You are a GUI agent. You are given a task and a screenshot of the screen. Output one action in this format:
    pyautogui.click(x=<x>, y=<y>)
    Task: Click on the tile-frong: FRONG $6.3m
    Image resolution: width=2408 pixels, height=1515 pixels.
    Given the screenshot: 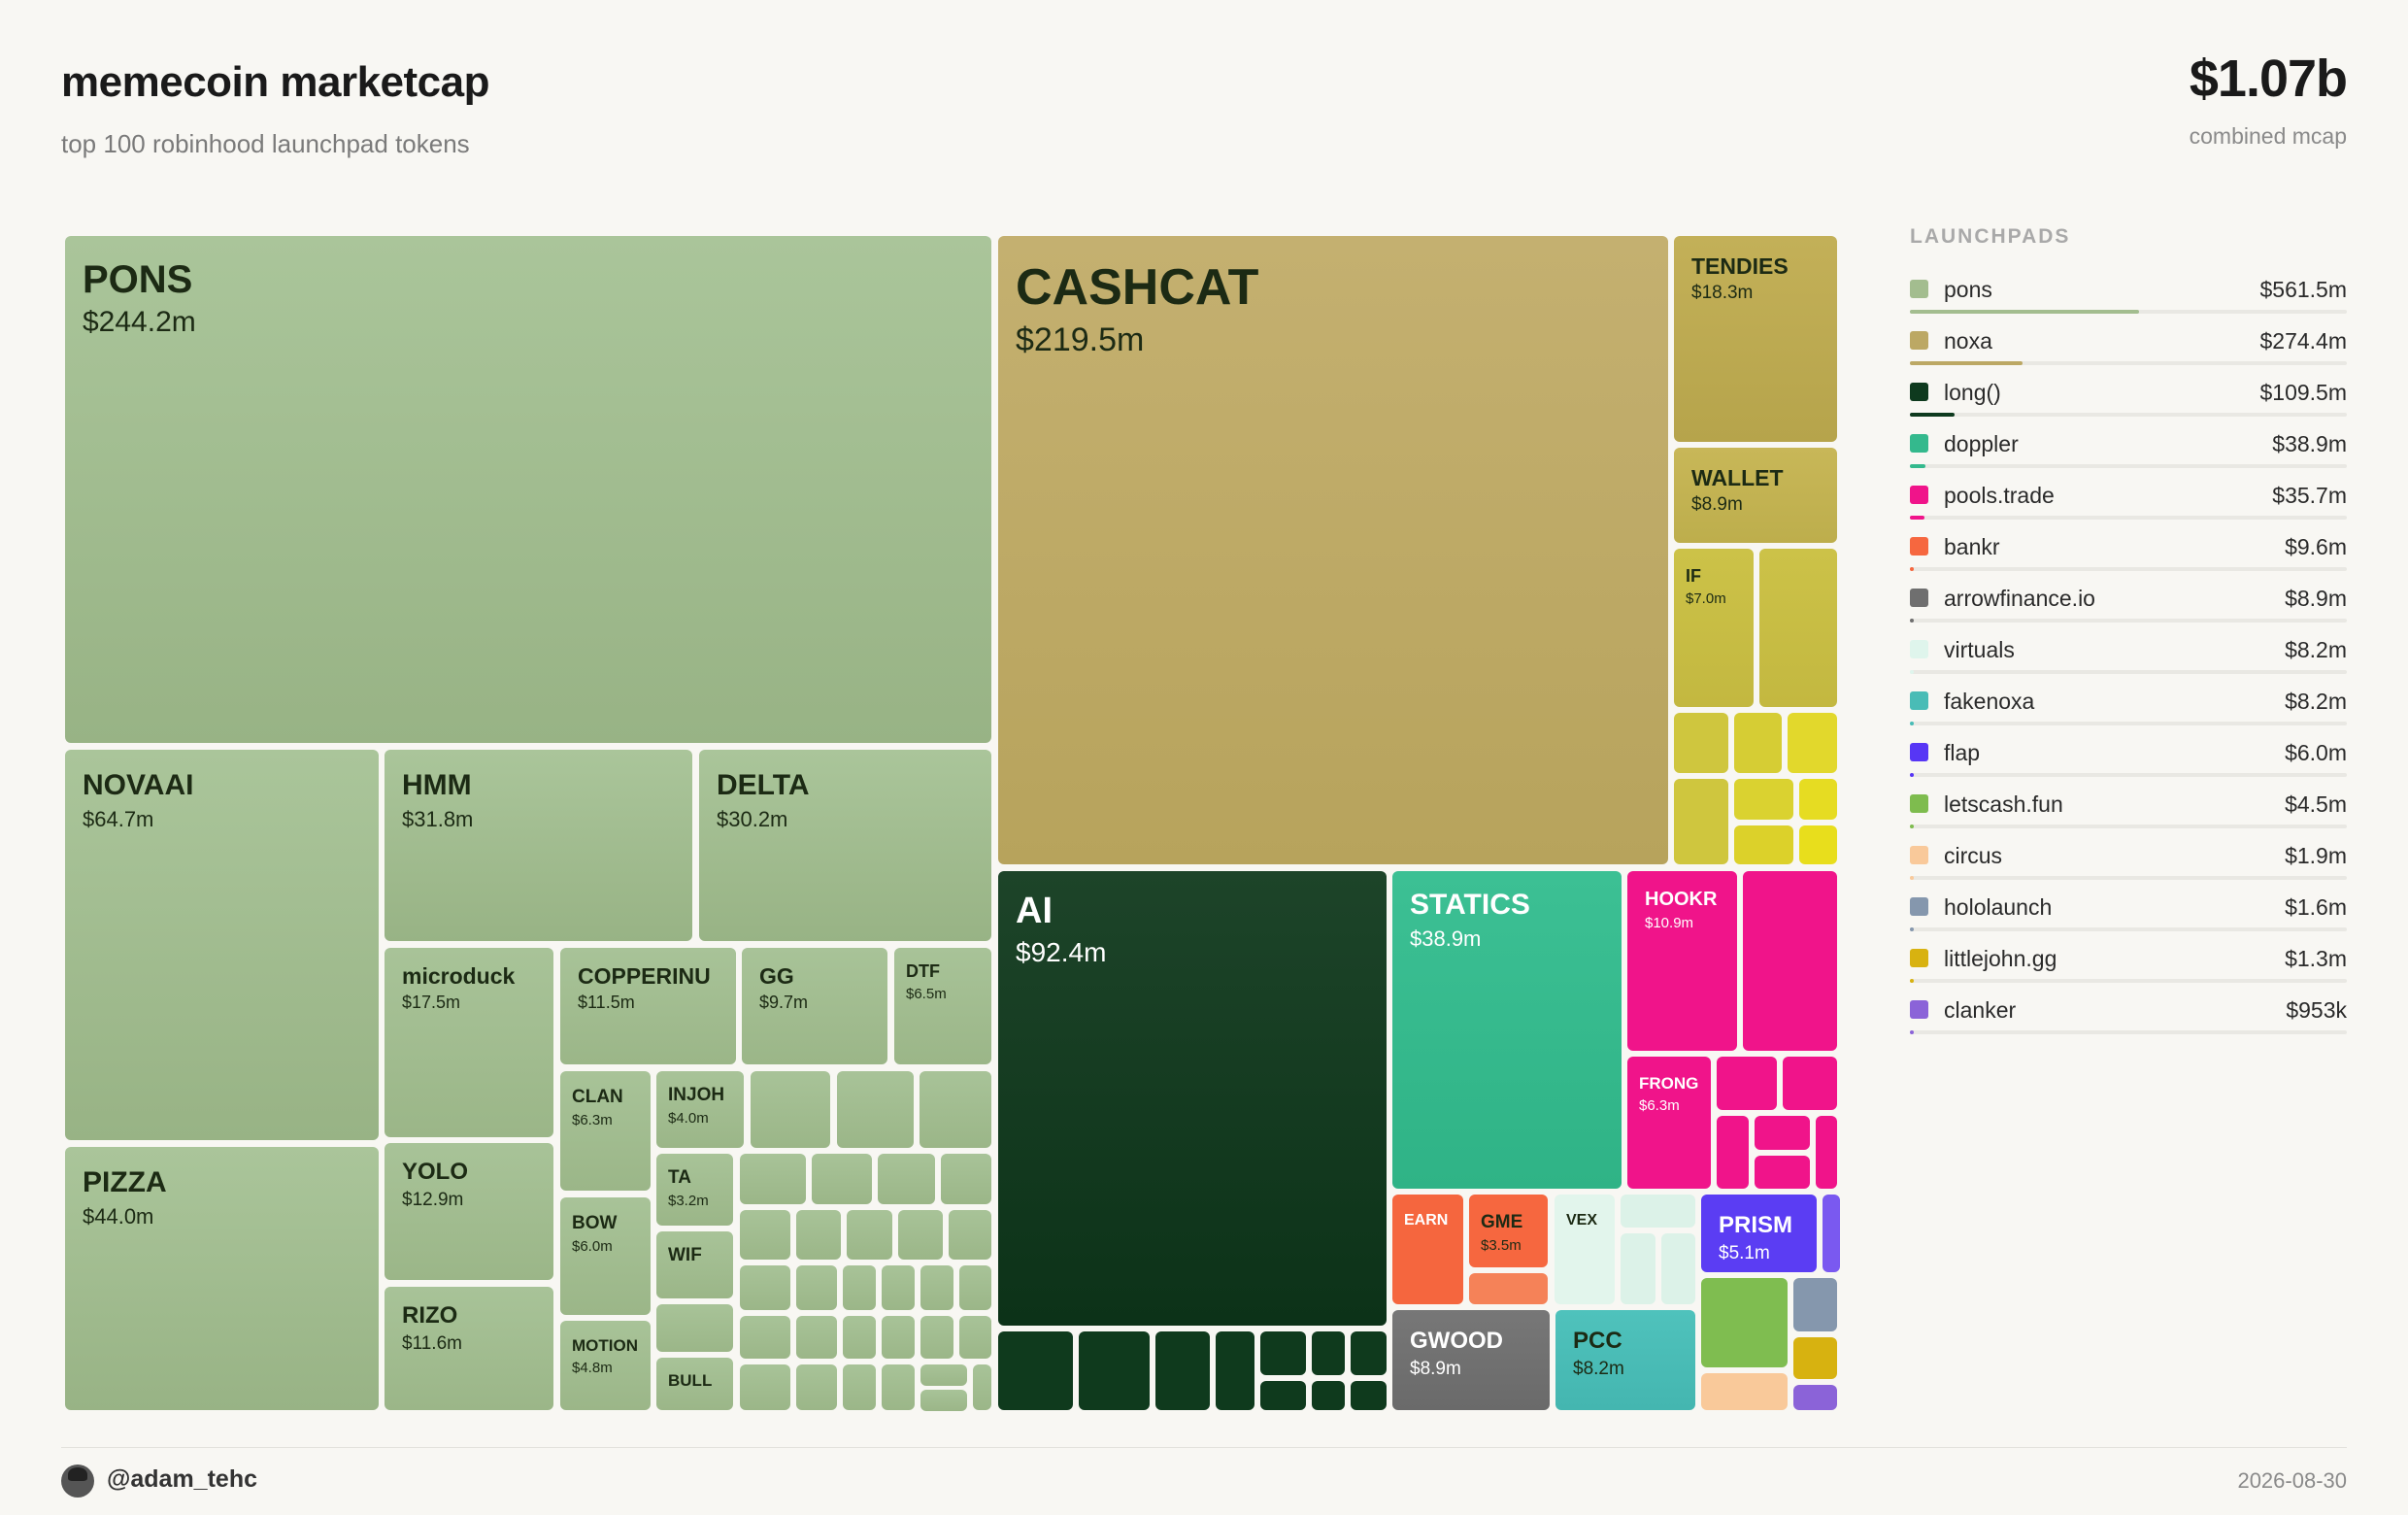 What is the action you would take?
    pyautogui.click(x=1669, y=1123)
    